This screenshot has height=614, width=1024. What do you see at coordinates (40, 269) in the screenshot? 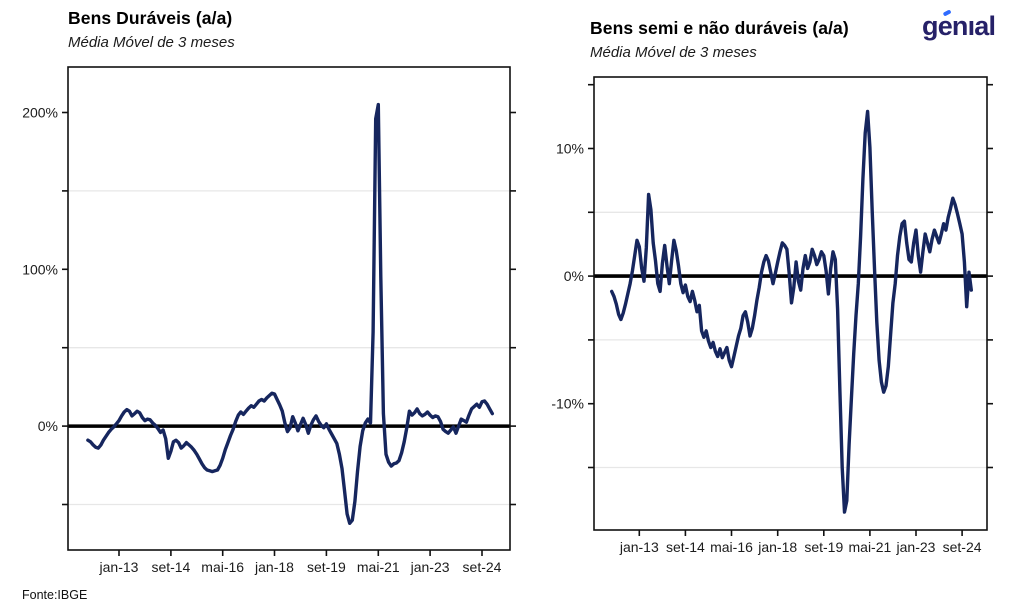
I see `y-tick-label: 100%` at bounding box center [40, 269].